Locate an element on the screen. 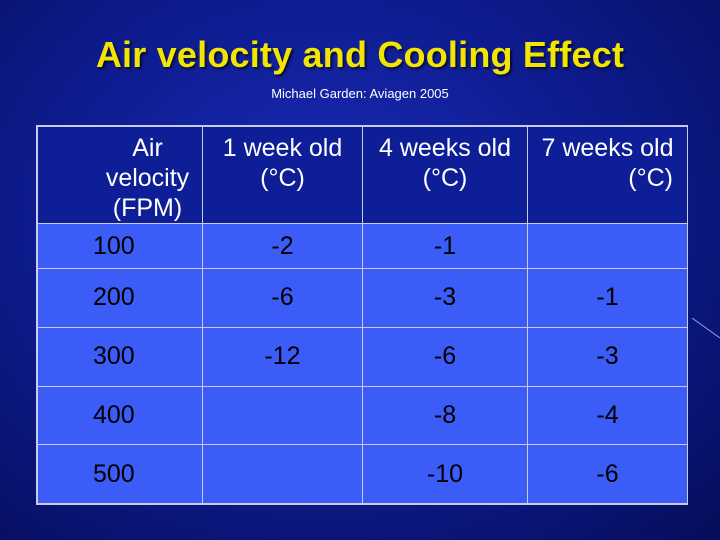 Image resolution: width=720 pixels, height=540 pixels. table-row: 400 -8 -4 is located at coordinates (362, 415).